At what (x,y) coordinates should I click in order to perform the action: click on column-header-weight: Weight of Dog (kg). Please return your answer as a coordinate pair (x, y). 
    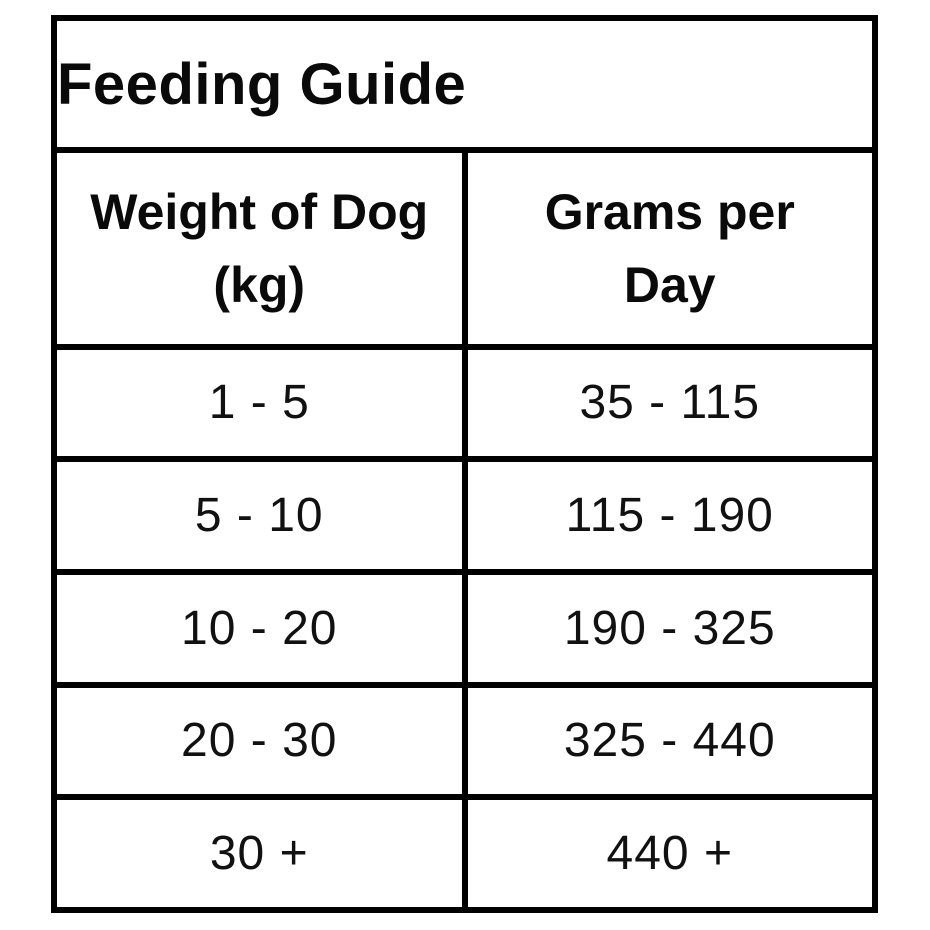
    Looking at the image, I should click on (259, 248).